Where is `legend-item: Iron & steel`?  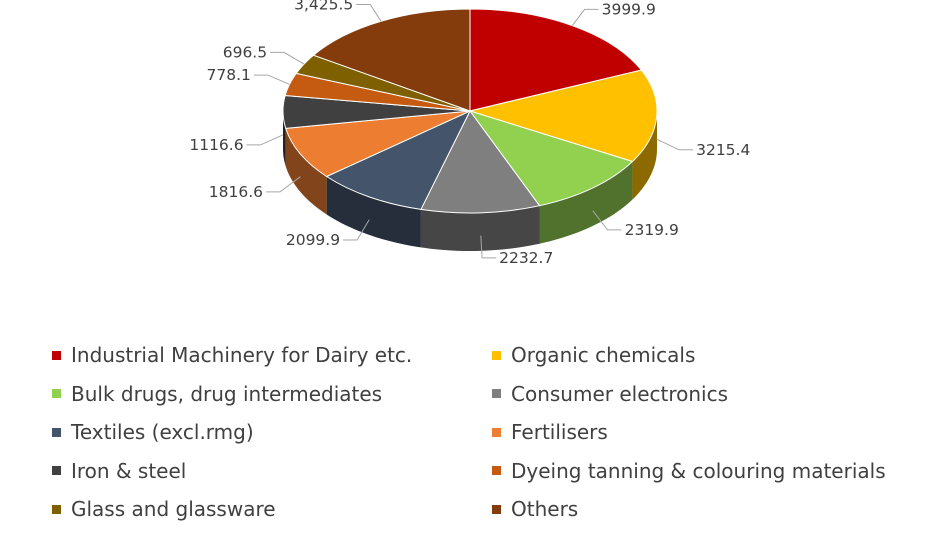 legend-item: Iron & steel is located at coordinates (272, 471).